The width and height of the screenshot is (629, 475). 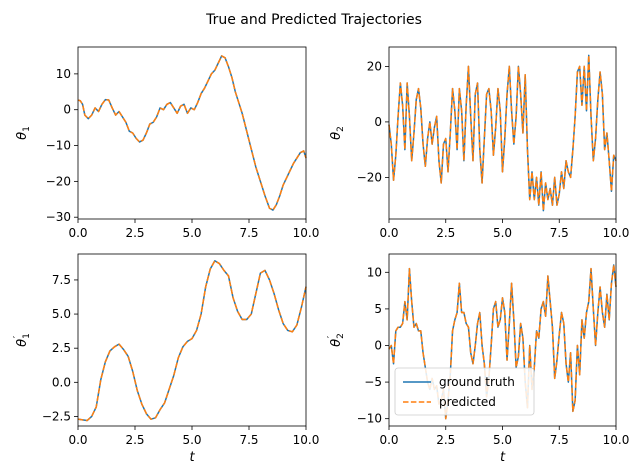 I want to click on y-tick-label: 5, so click(x=378, y=309).